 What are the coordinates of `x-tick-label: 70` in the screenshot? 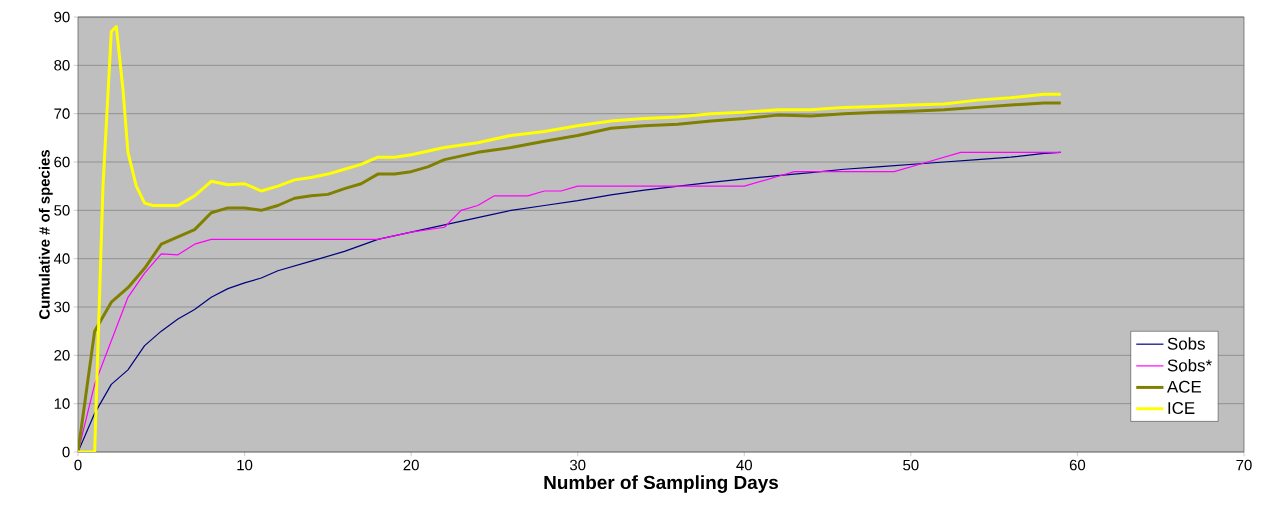 It's located at (1244, 465).